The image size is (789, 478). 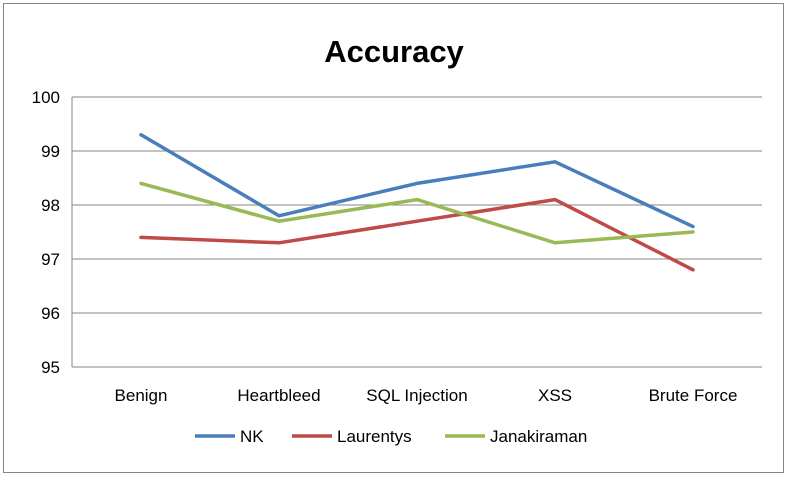 What do you see at coordinates (555, 395) in the screenshot?
I see `x-tick-label: XSS` at bounding box center [555, 395].